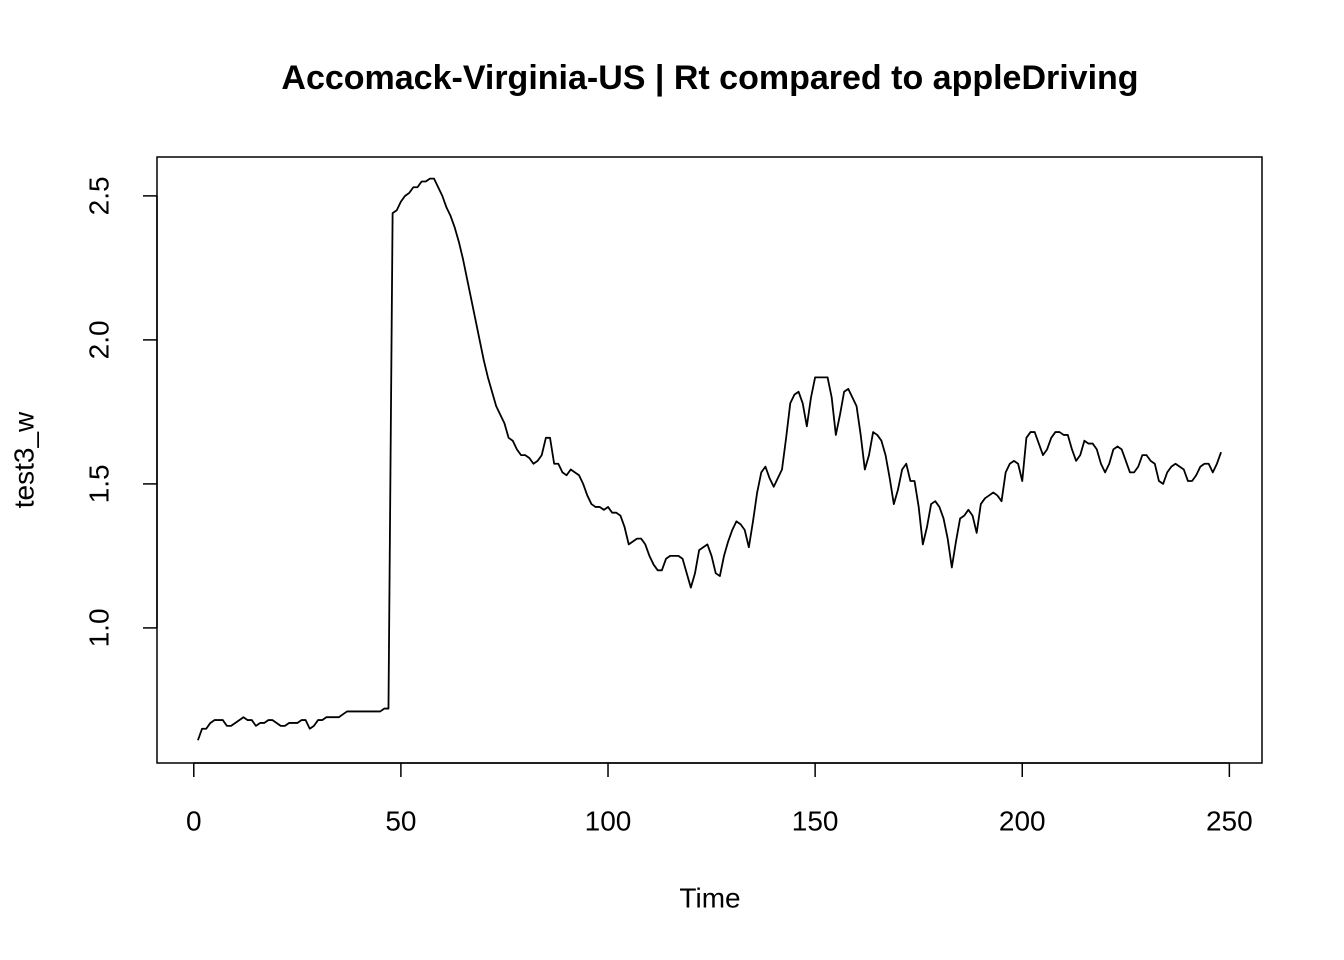 This screenshot has width=1344, height=960. I want to click on y-tick-label: 1.0, so click(98, 627).